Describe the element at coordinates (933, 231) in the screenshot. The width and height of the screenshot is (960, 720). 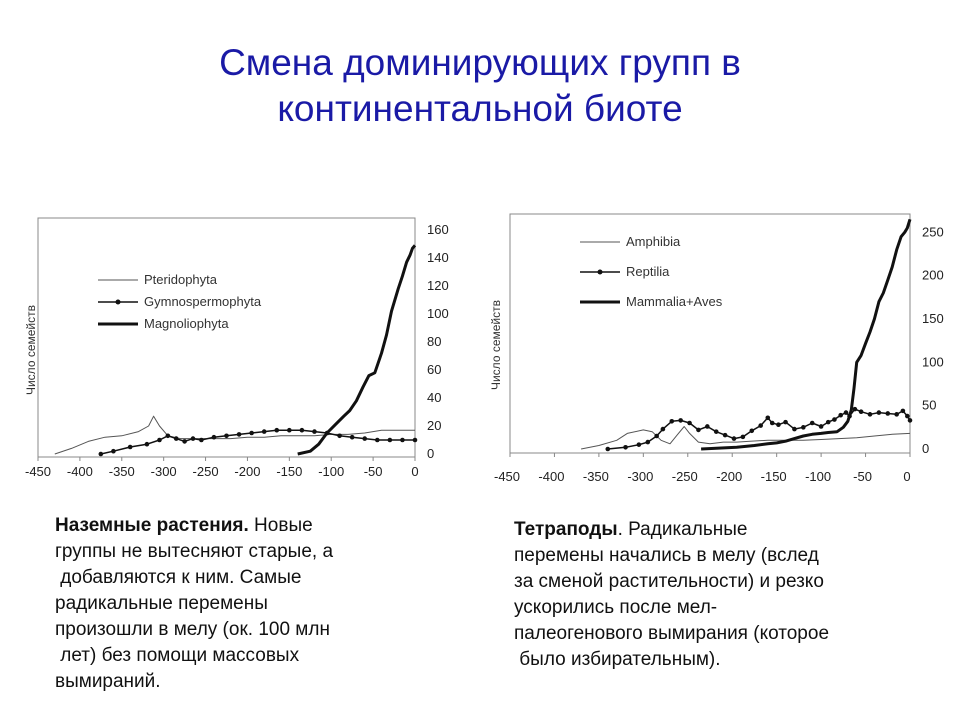
I see `y-tick-label: 250` at that location.